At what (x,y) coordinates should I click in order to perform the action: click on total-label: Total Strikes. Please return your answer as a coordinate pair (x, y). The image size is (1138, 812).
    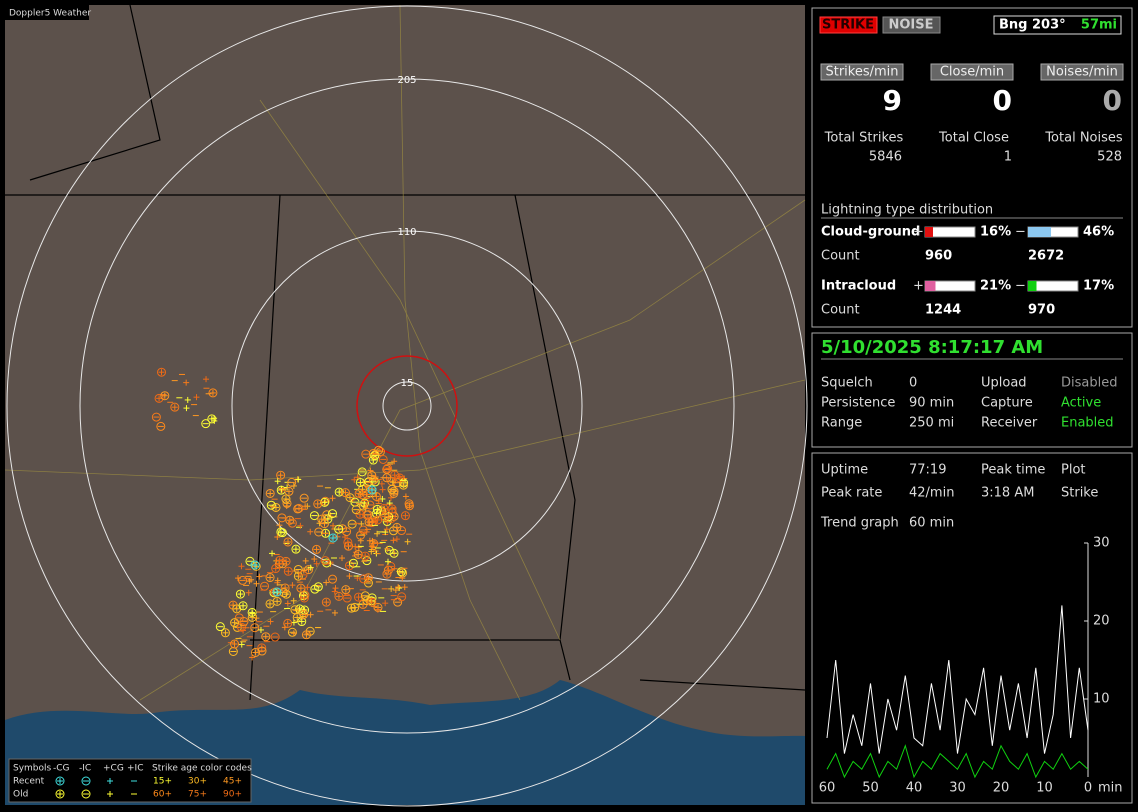
    Looking at the image, I should click on (864, 138).